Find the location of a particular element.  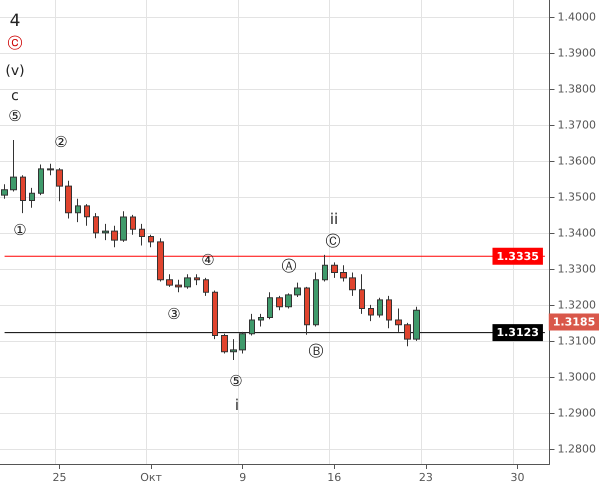

ref-line-label: 1.3123 is located at coordinates (517, 333).